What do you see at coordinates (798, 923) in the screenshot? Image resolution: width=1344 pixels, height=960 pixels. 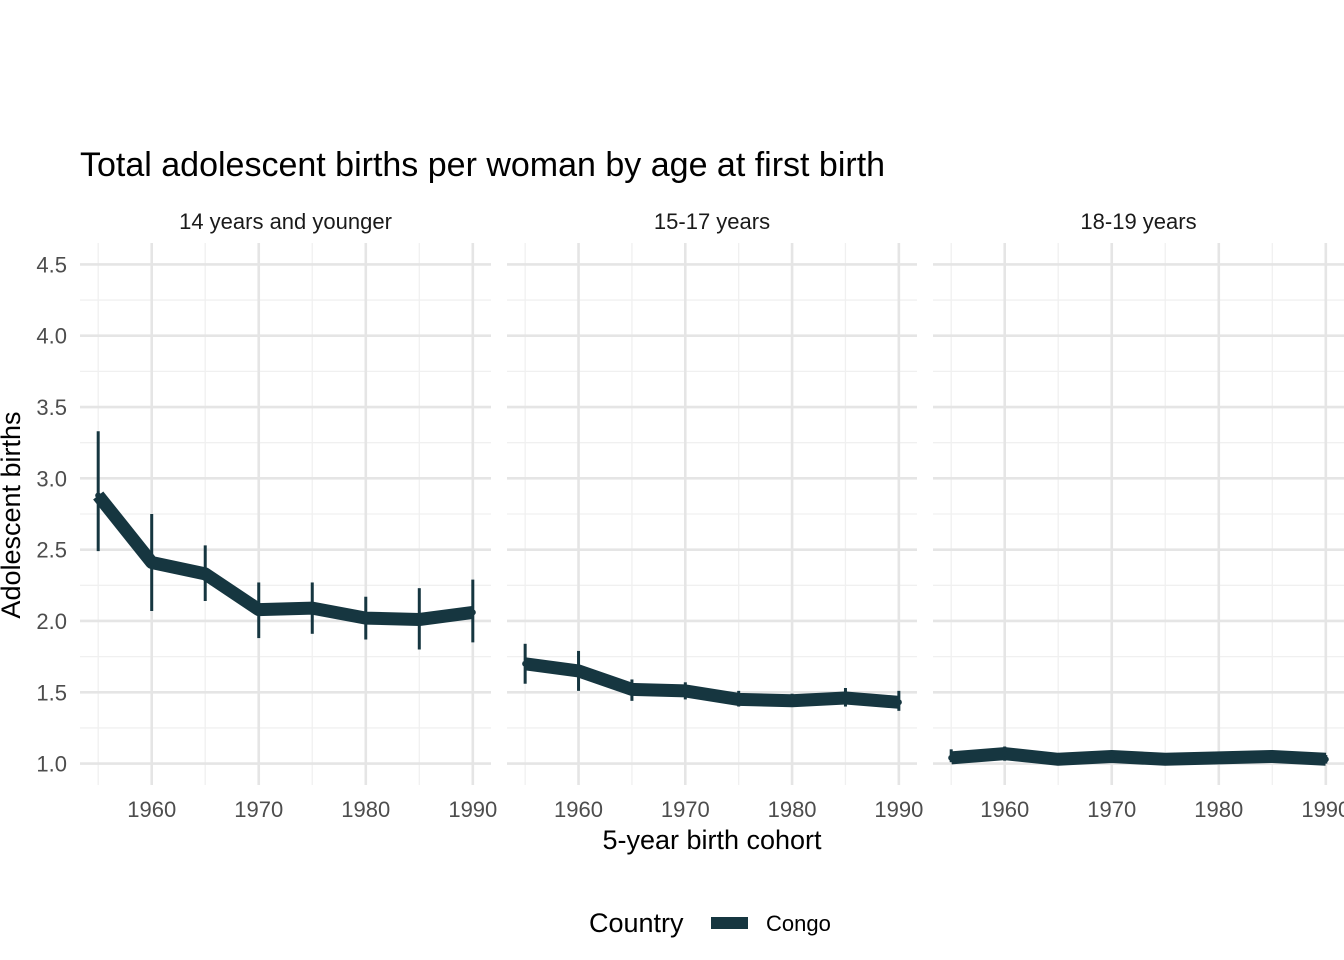 I see `legend-label-congo: Congo` at bounding box center [798, 923].